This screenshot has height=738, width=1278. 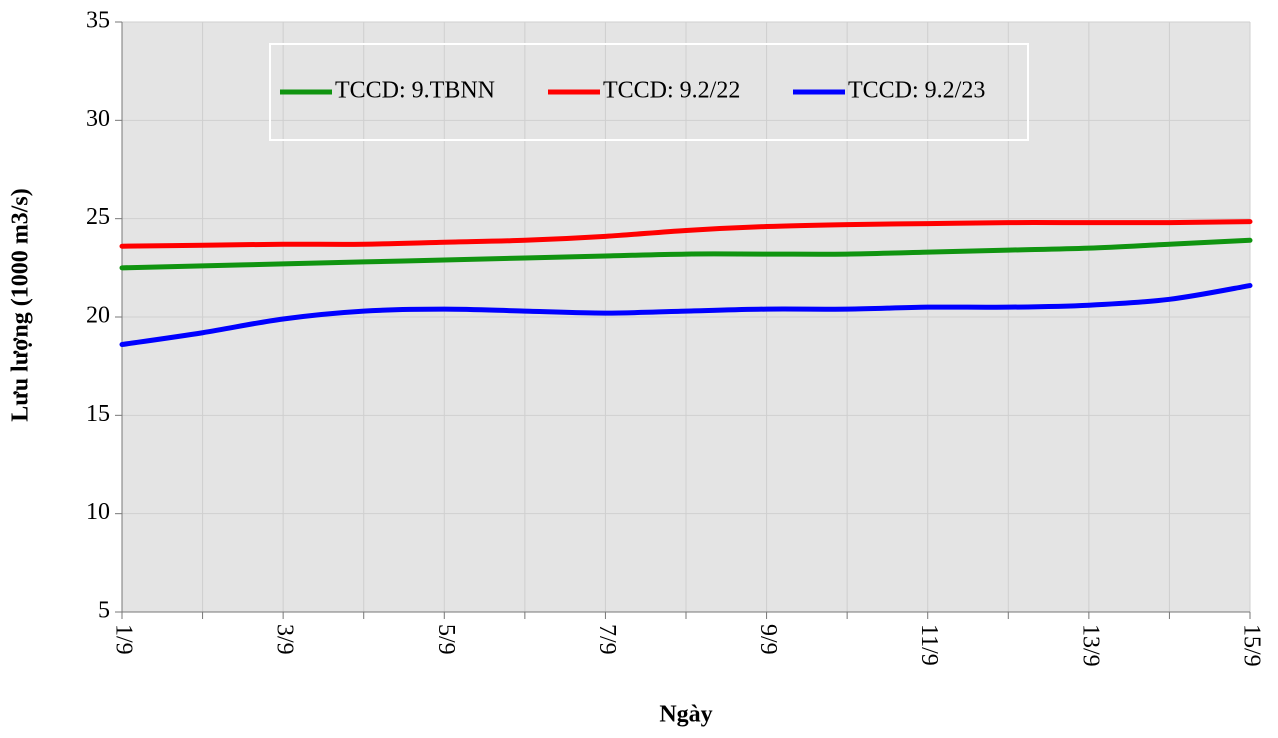 What do you see at coordinates (446, 639) in the screenshot?
I see `x-tick-label: 5/9` at bounding box center [446, 639].